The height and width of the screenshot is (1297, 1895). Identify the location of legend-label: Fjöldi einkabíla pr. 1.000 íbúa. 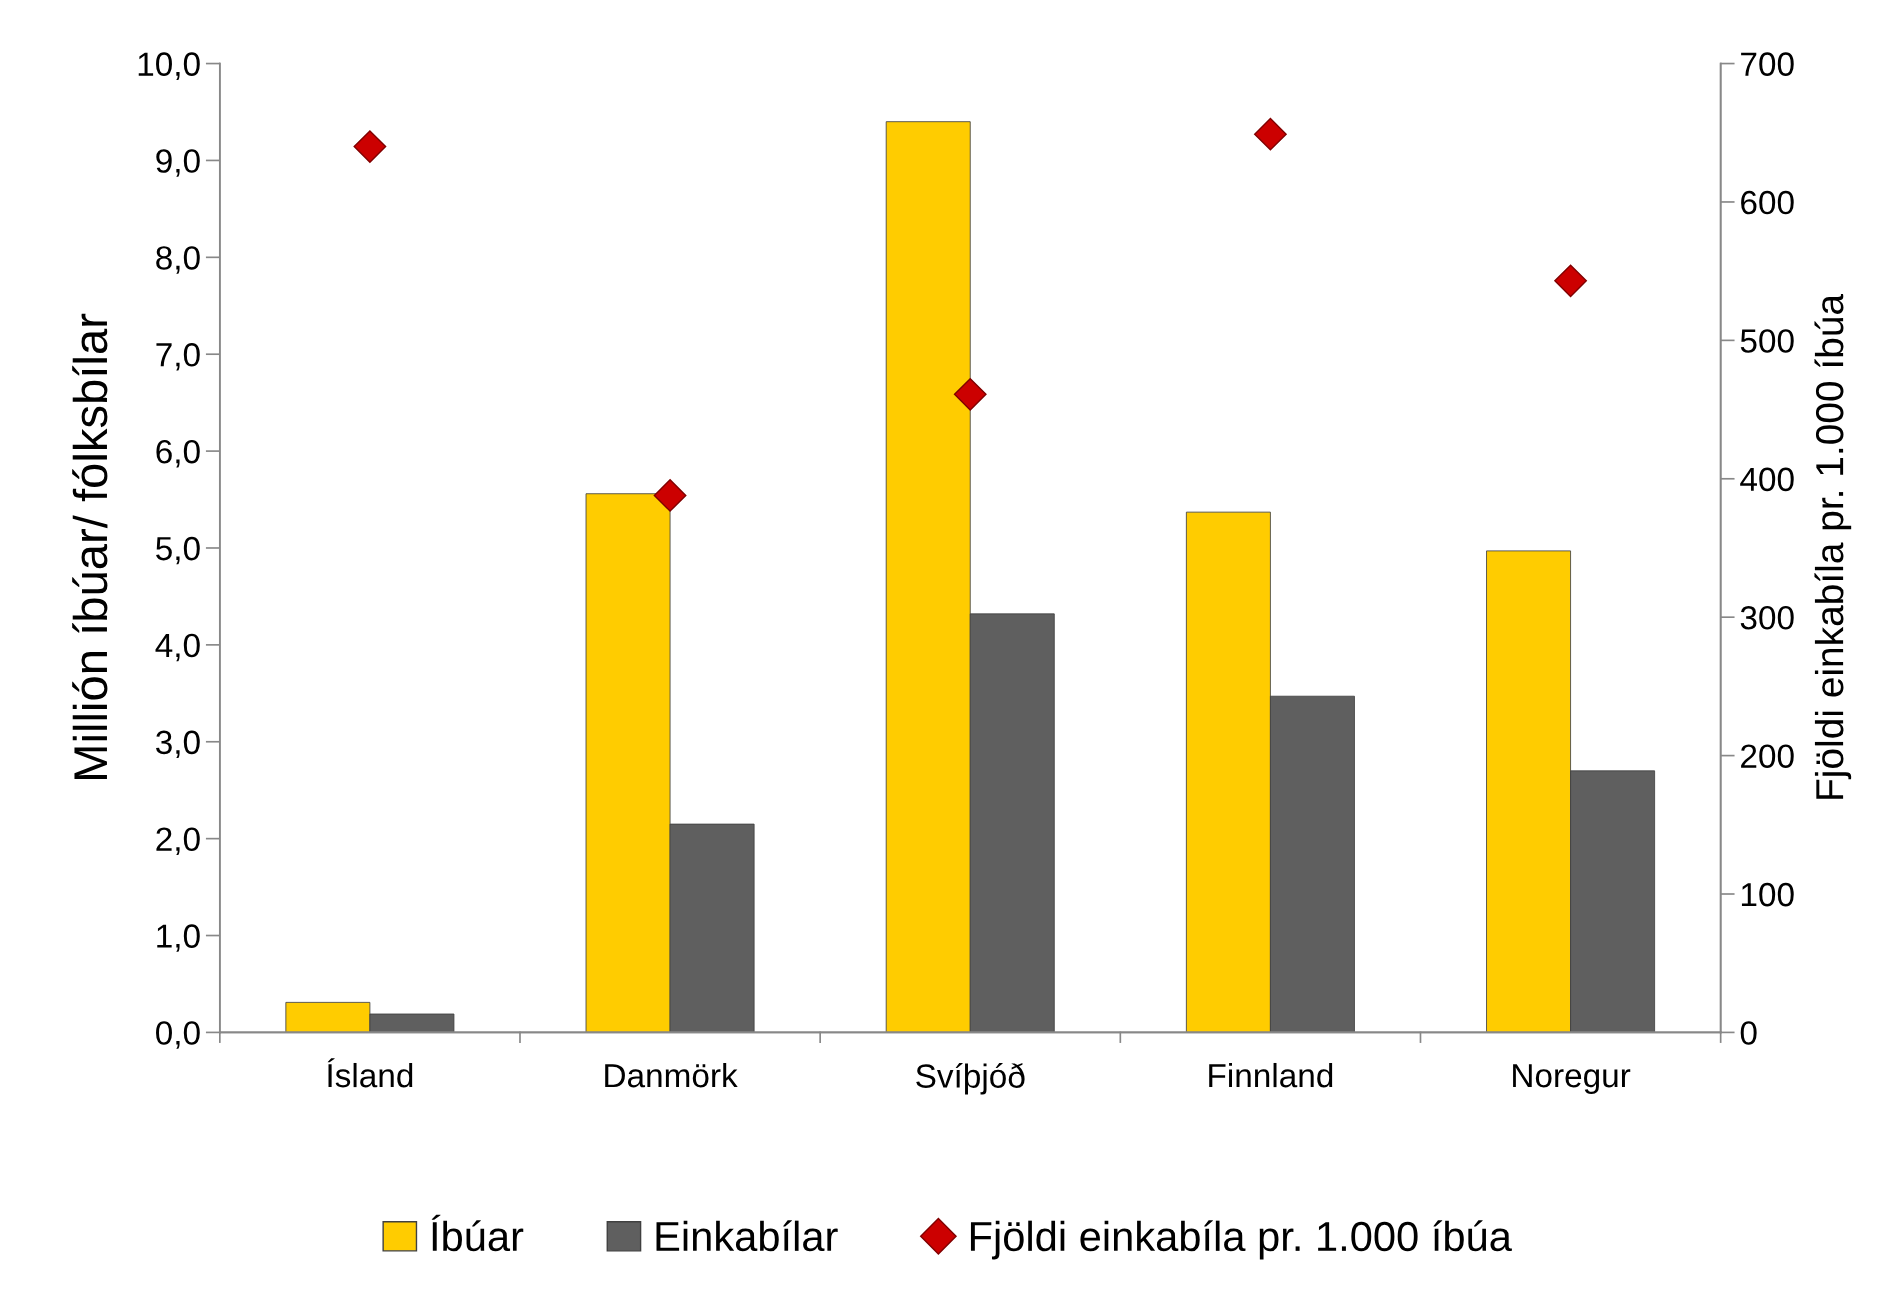
(1241, 1240).